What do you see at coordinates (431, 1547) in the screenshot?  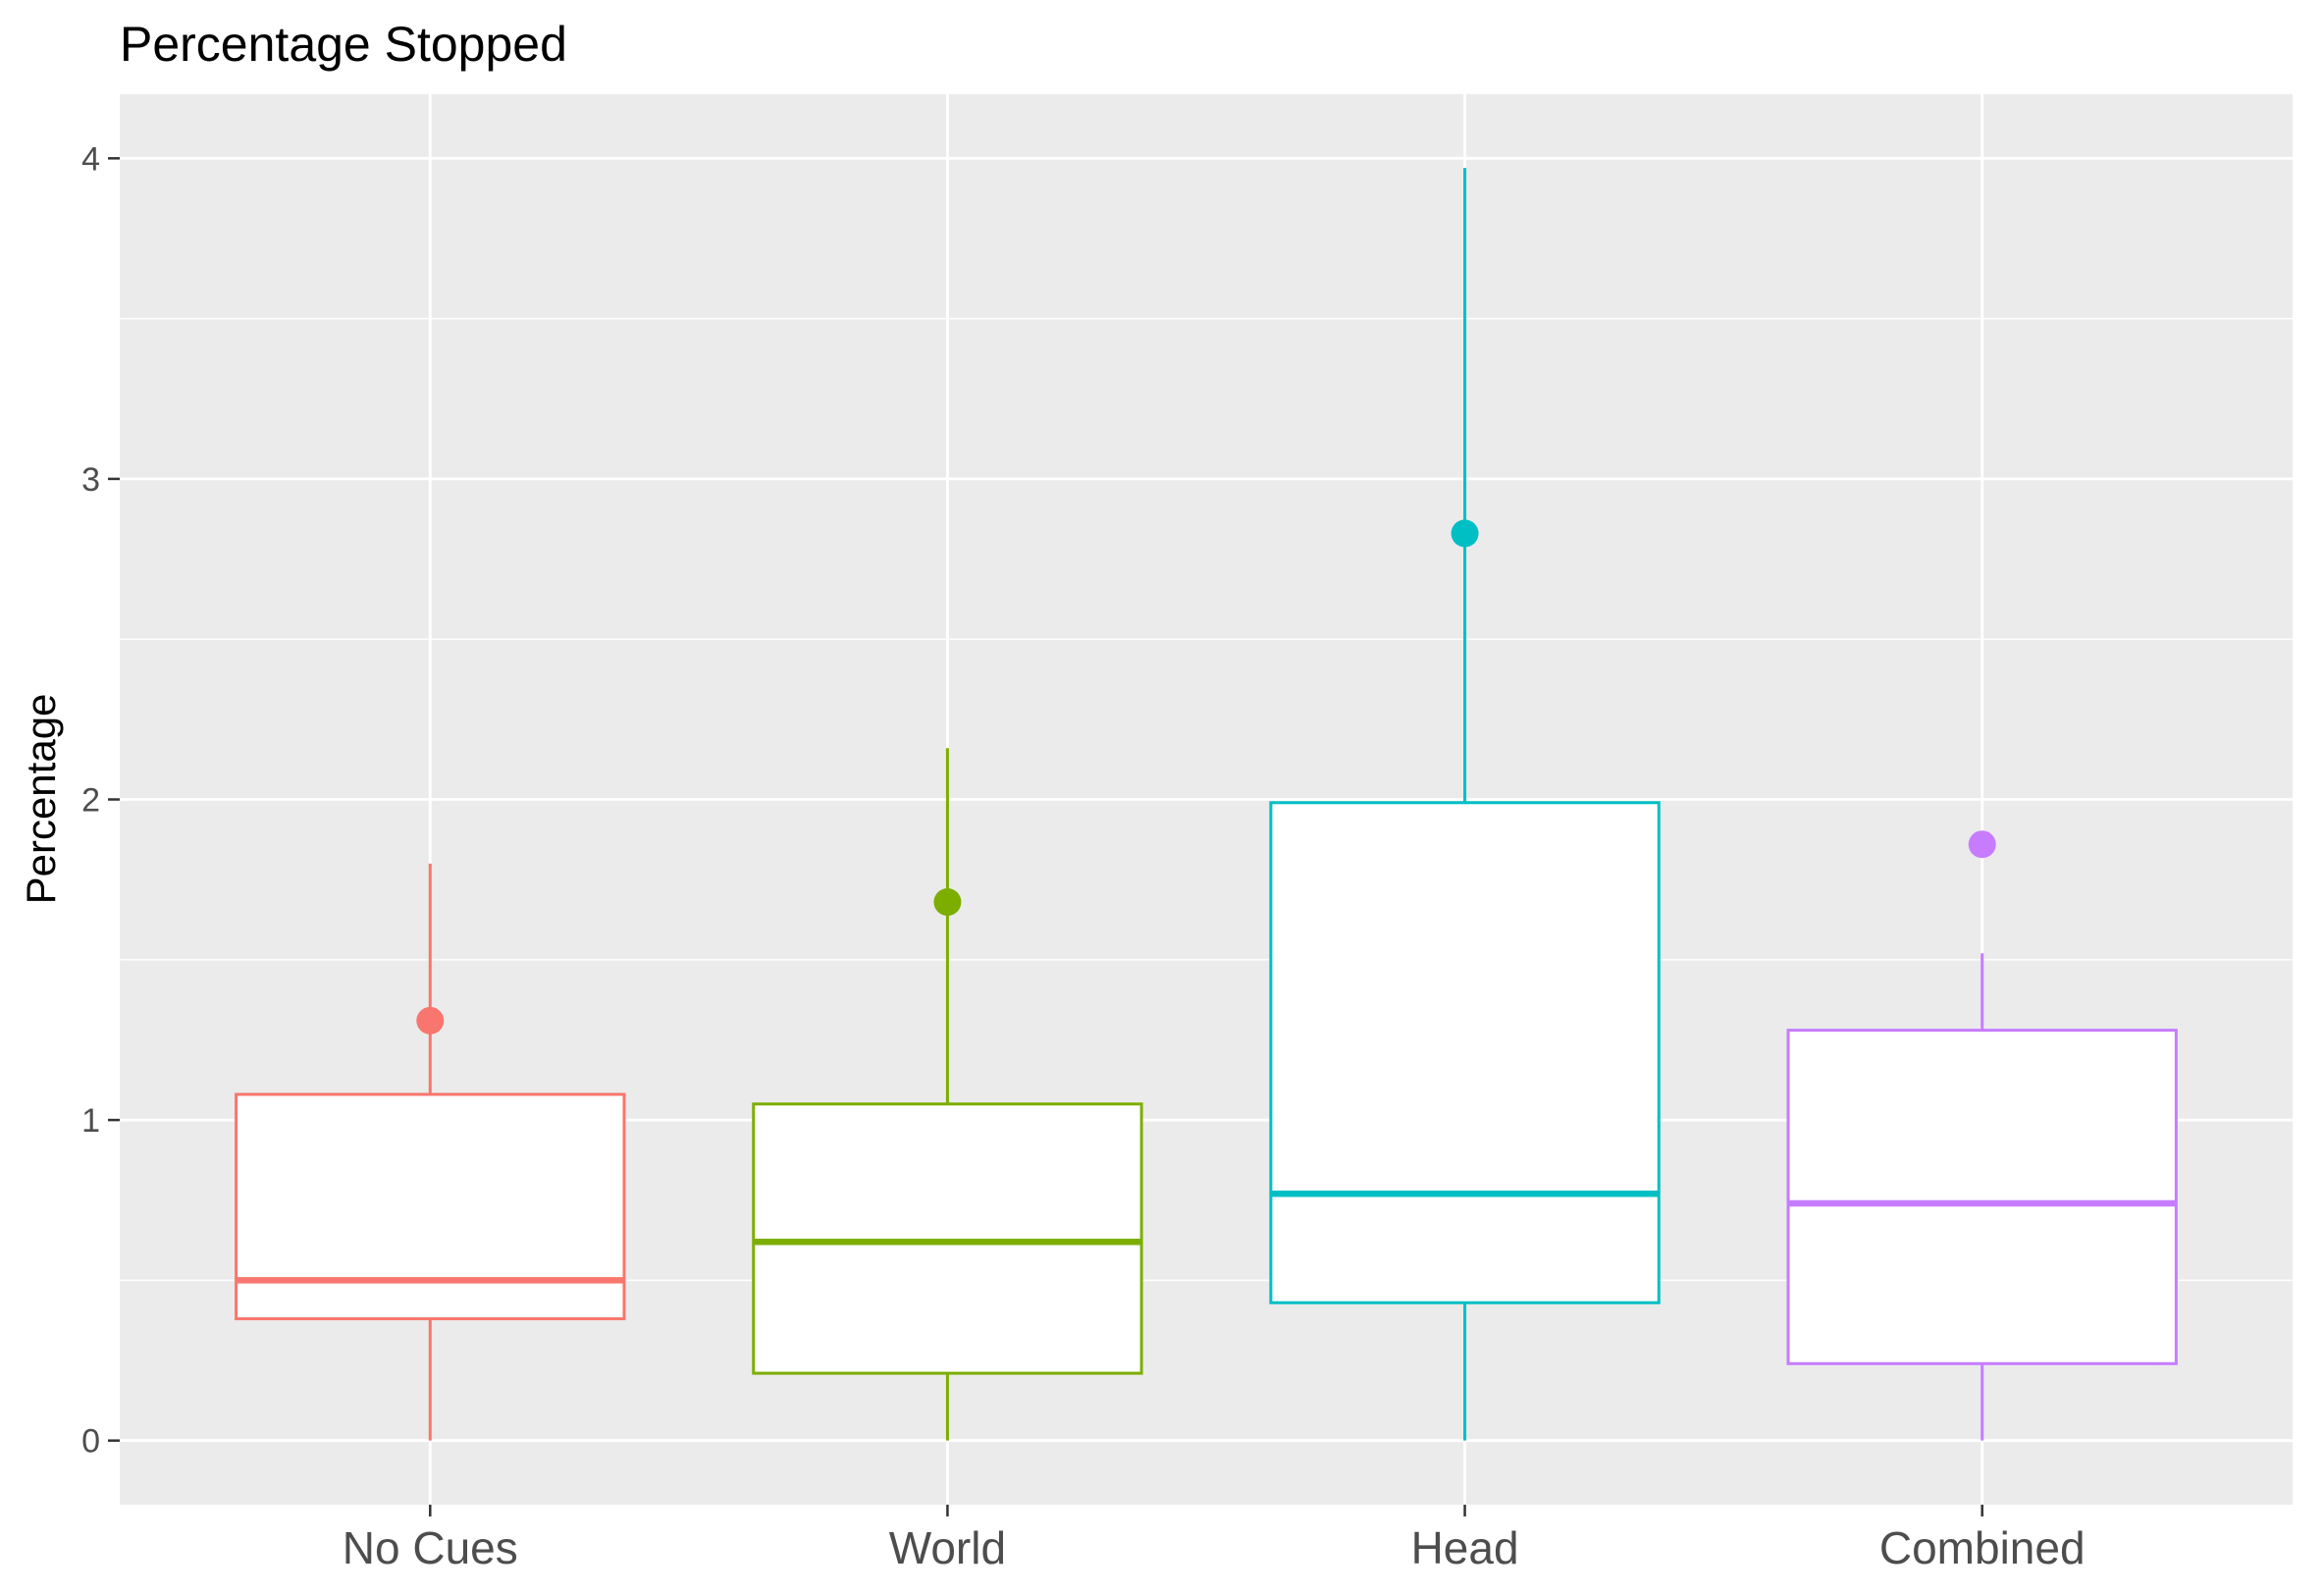 I see `x-tick-label: No Cues` at bounding box center [431, 1547].